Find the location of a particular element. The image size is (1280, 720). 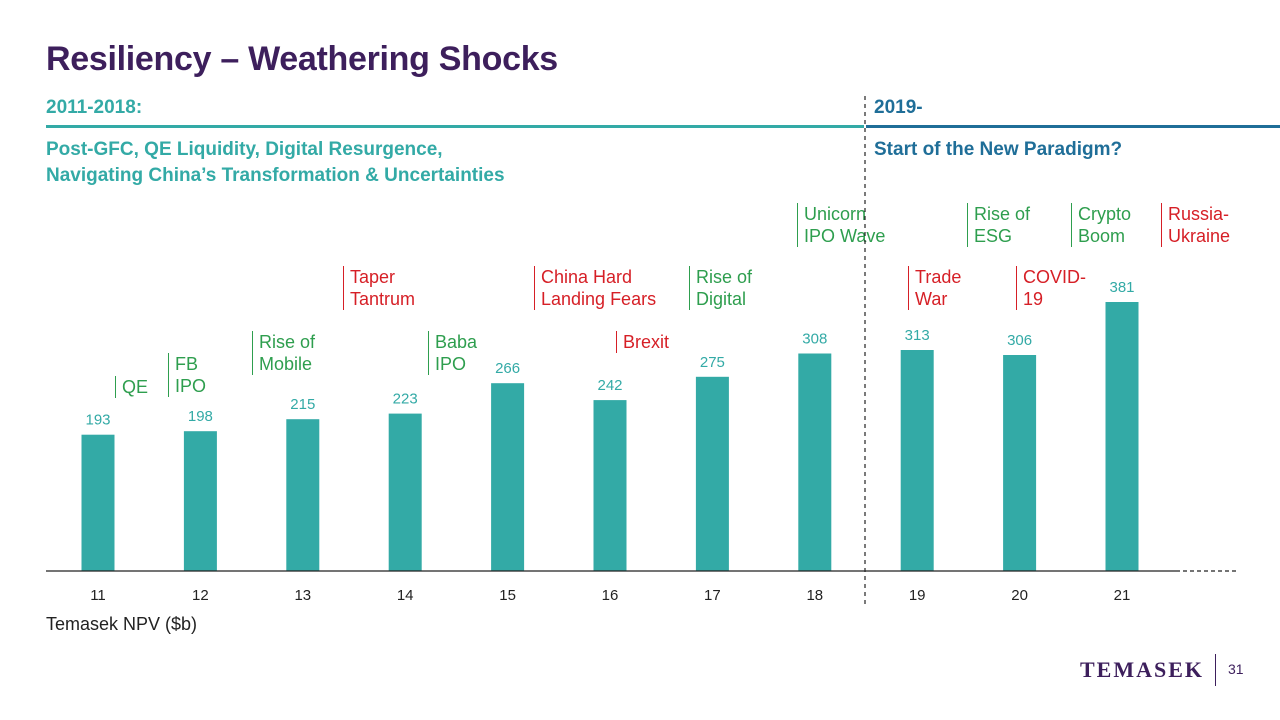

event-brexit: Brexit is located at coordinates (642, 342).